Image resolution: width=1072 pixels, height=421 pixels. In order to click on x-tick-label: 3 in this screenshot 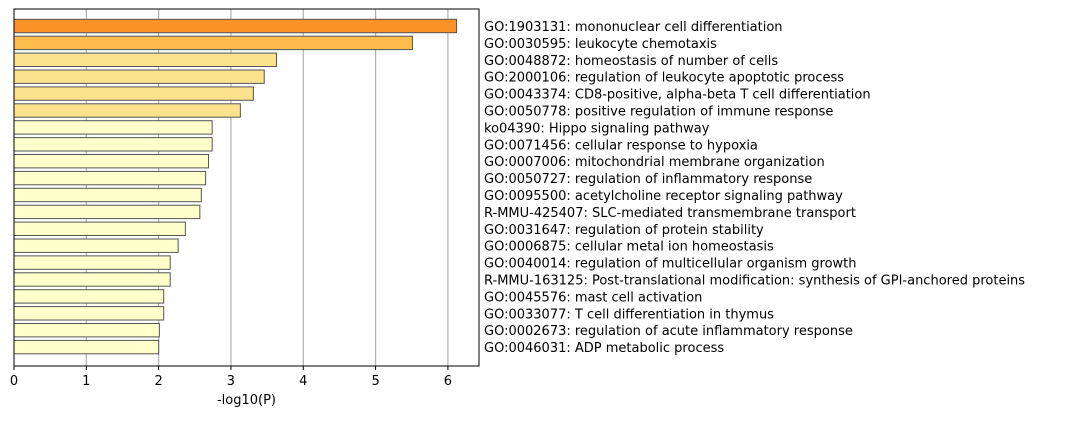, I will do `click(231, 381)`.